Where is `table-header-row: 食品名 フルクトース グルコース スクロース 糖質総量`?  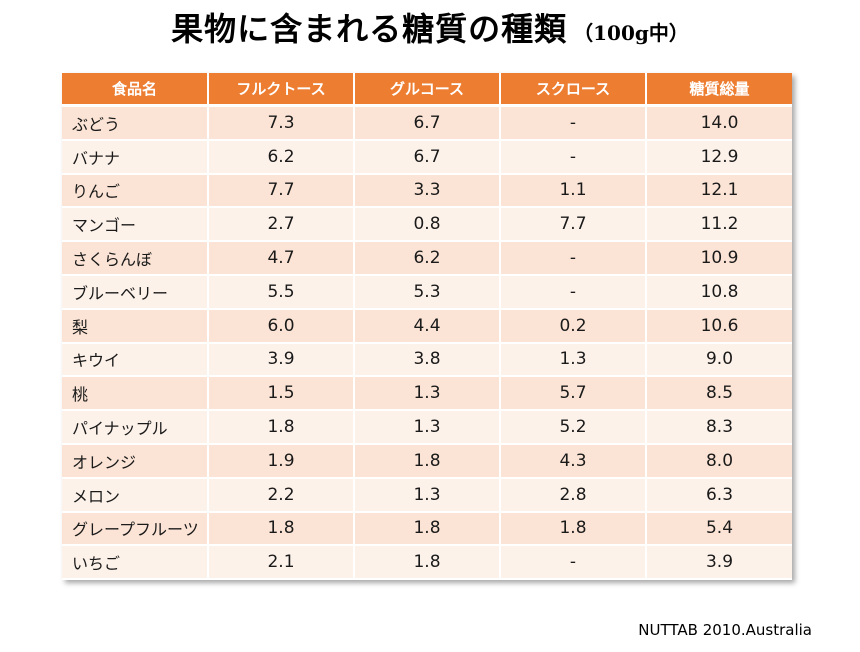 table-header-row: 食品名 フルクトース グルコース スクロース 糖質総量 is located at coordinates (427, 90).